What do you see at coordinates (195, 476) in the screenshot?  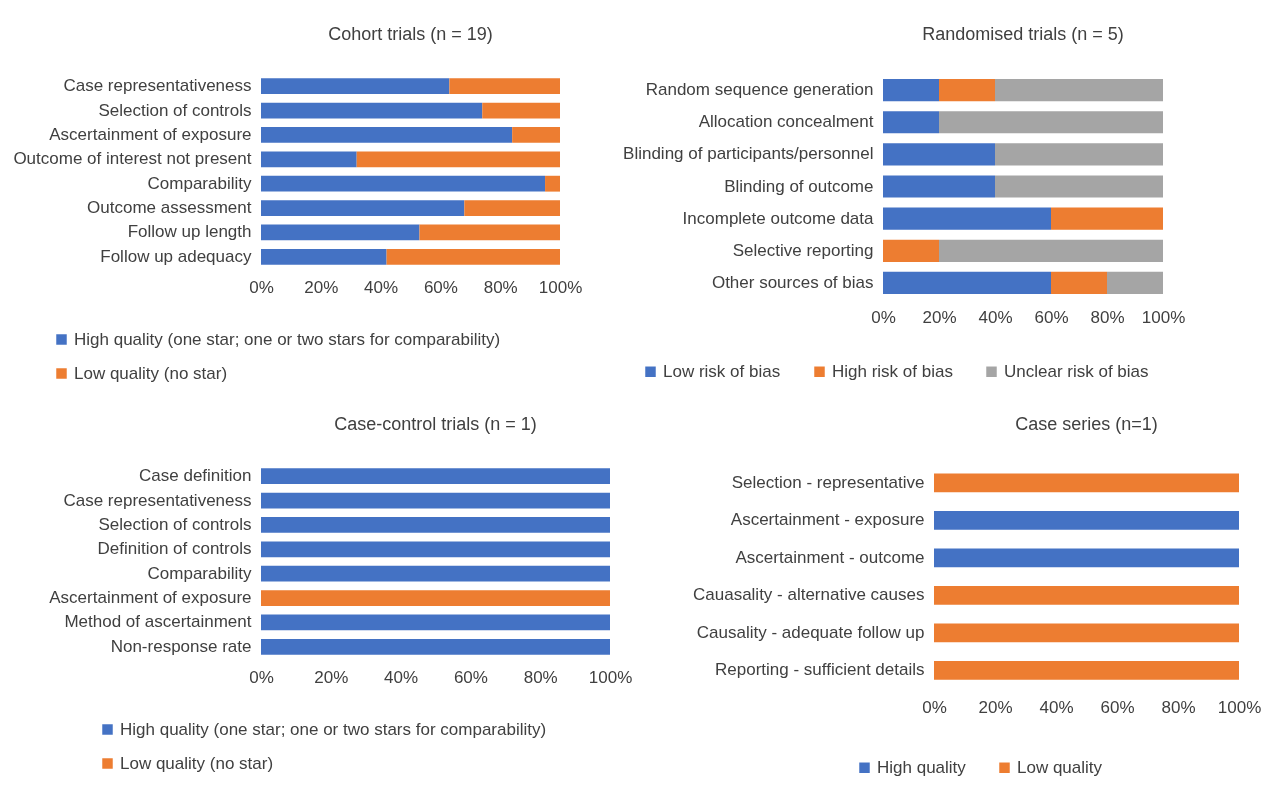 I see `y-tick-label: Case definition` at bounding box center [195, 476].